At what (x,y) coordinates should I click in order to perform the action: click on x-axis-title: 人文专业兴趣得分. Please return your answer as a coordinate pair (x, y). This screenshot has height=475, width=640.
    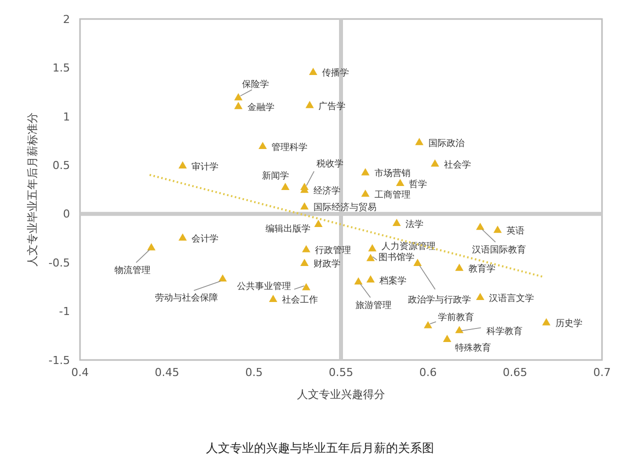
    Looking at the image, I should click on (341, 394).